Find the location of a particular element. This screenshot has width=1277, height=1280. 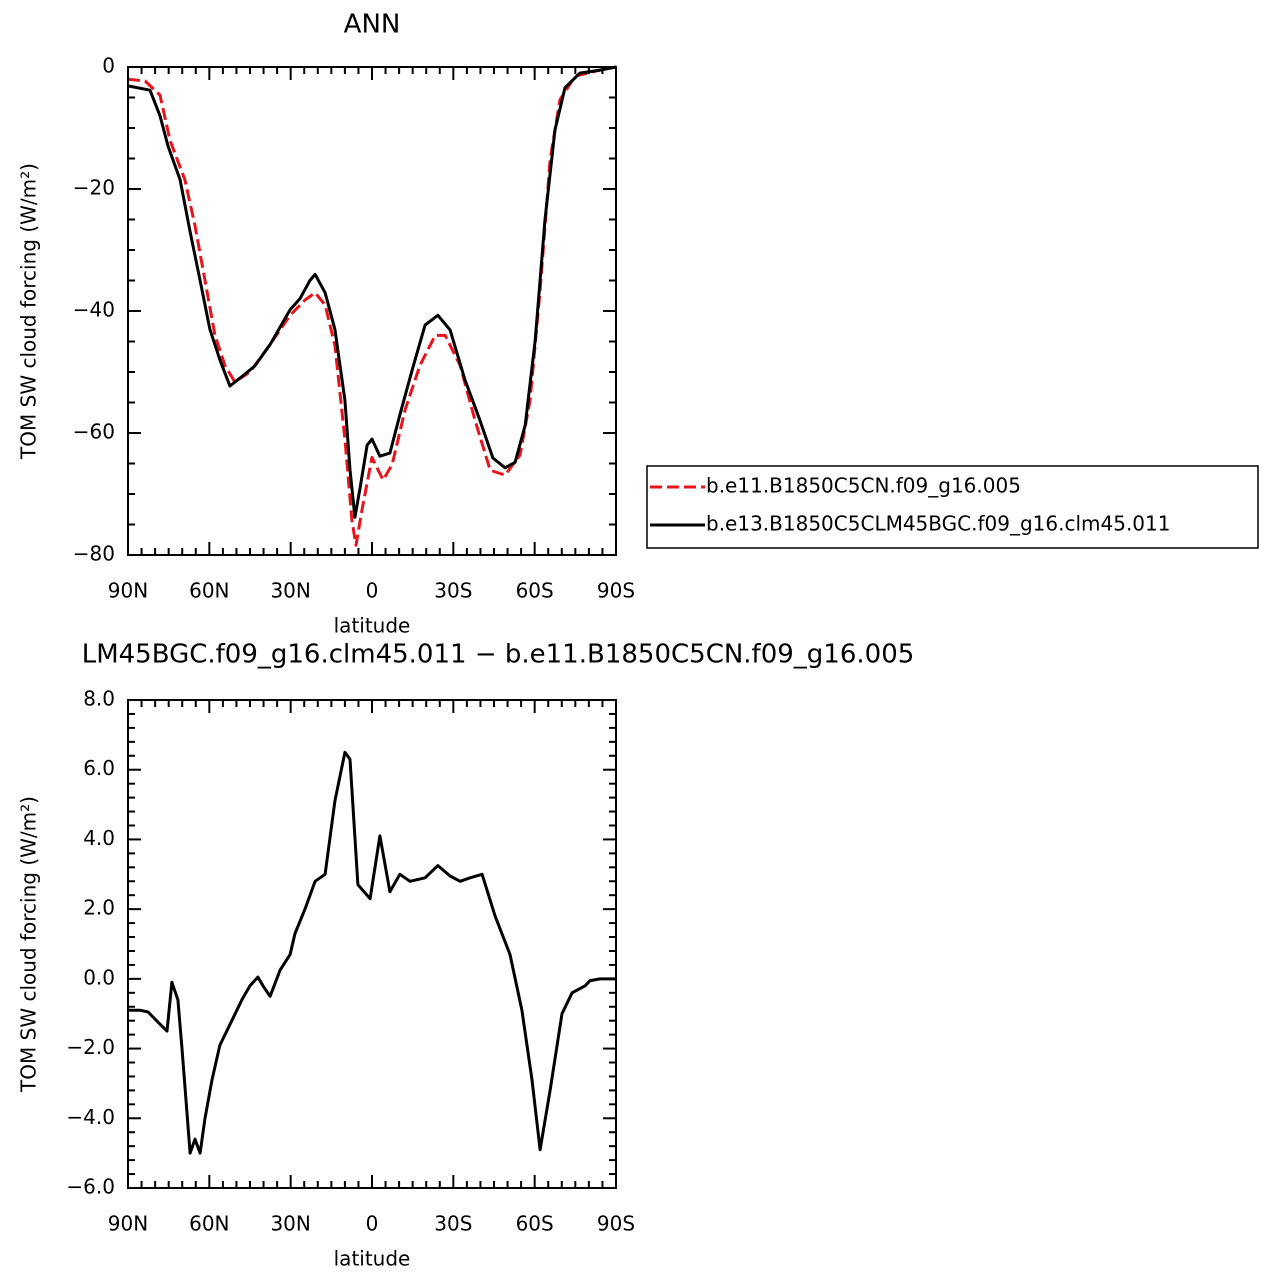

chart-title: ANN is located at coordinates (372, 25).